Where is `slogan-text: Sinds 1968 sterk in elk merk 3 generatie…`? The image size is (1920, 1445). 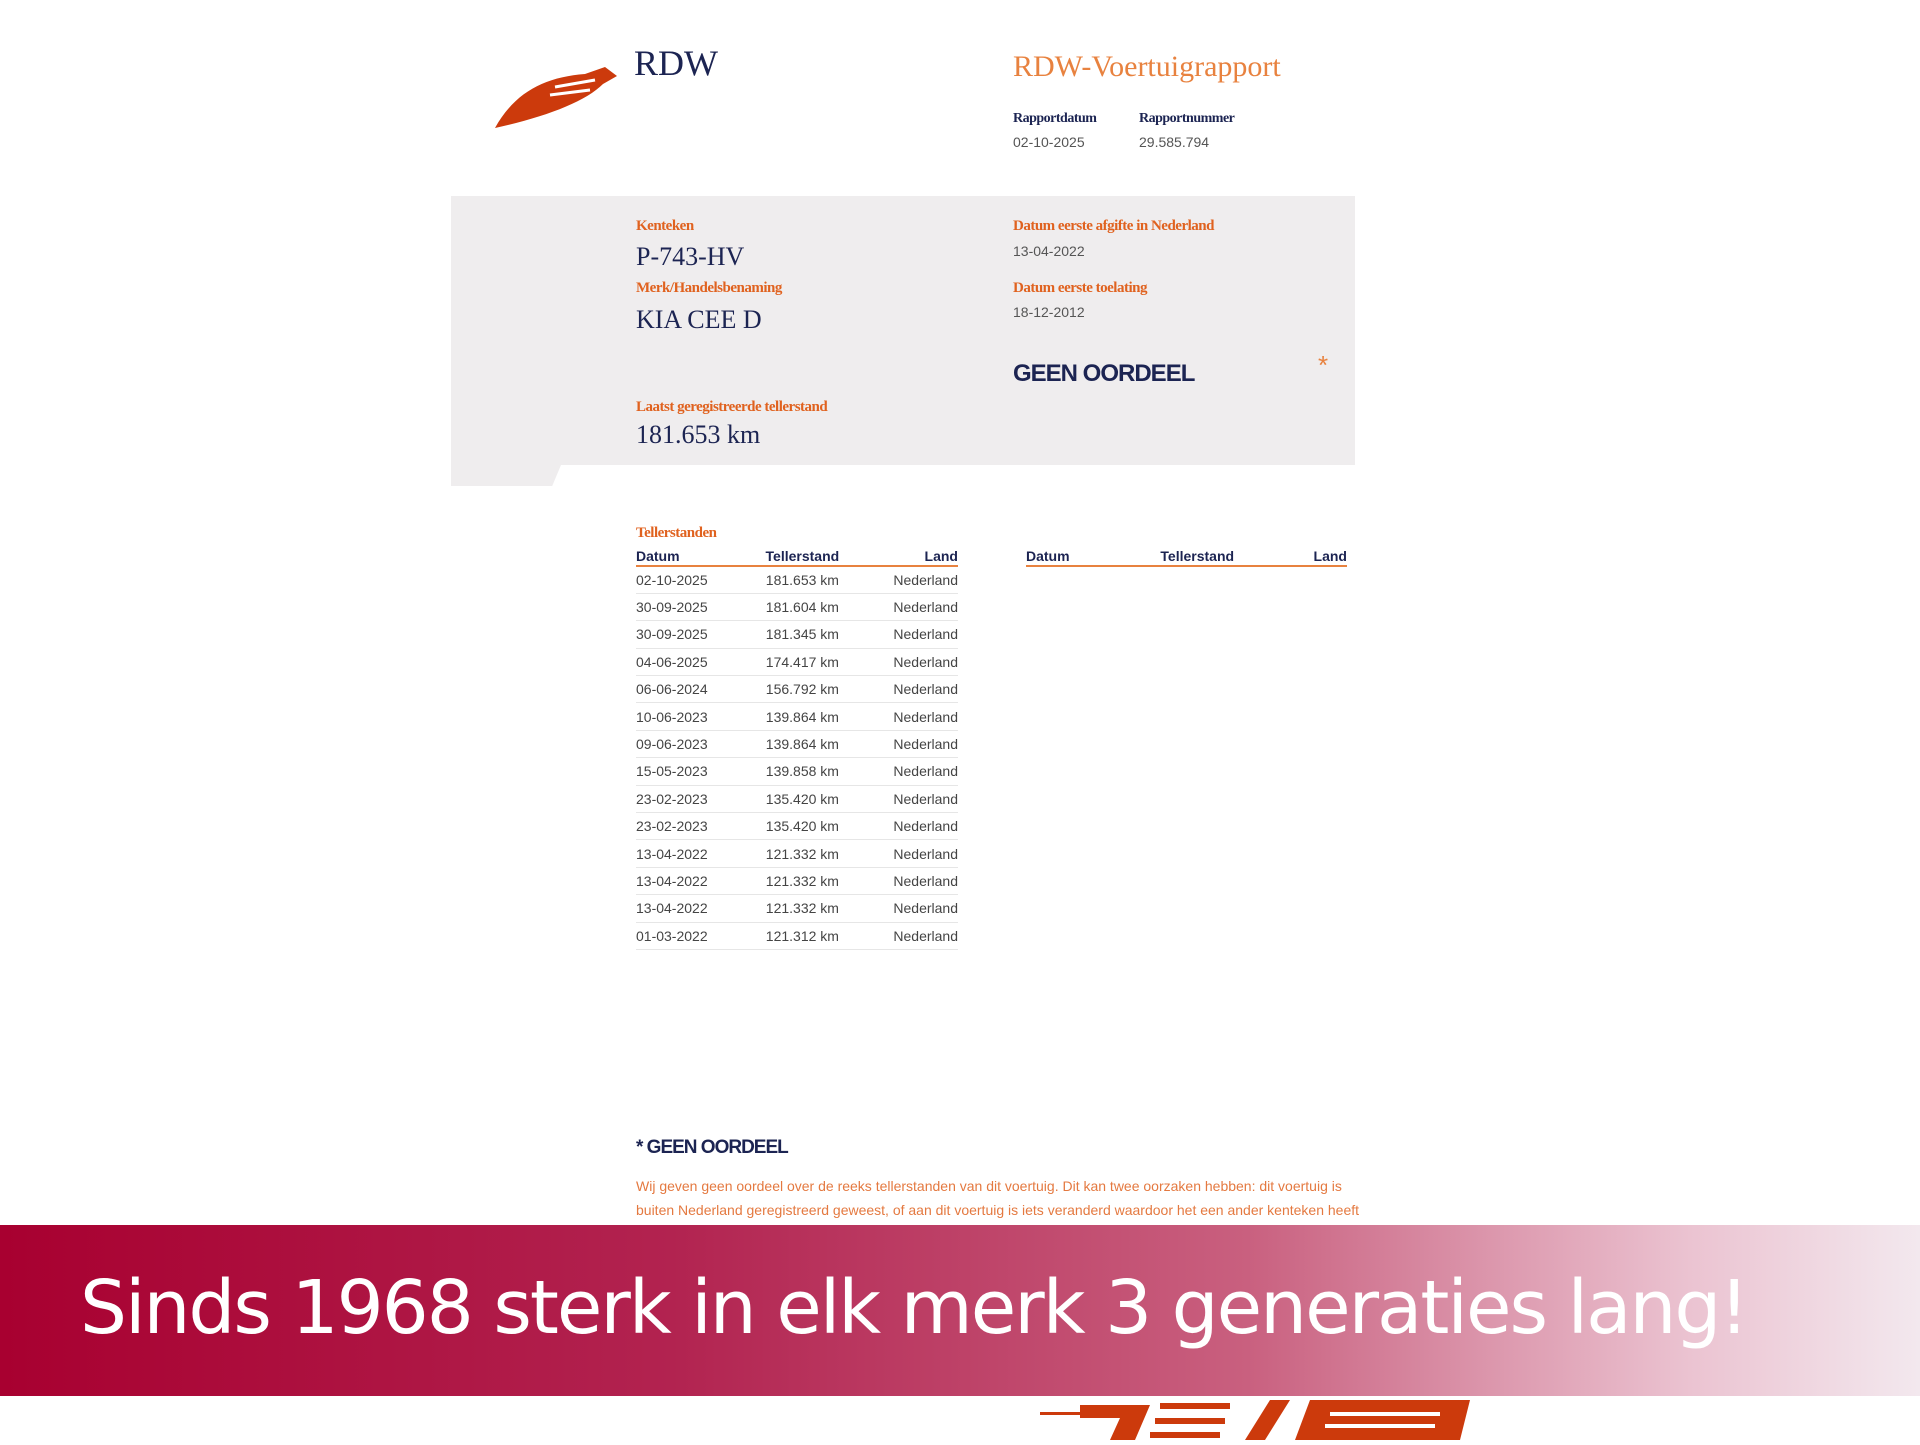 slogan-text: Sinds 1968 sterk in elk merk 3 generatie… is located at coordinates (914, 1308).